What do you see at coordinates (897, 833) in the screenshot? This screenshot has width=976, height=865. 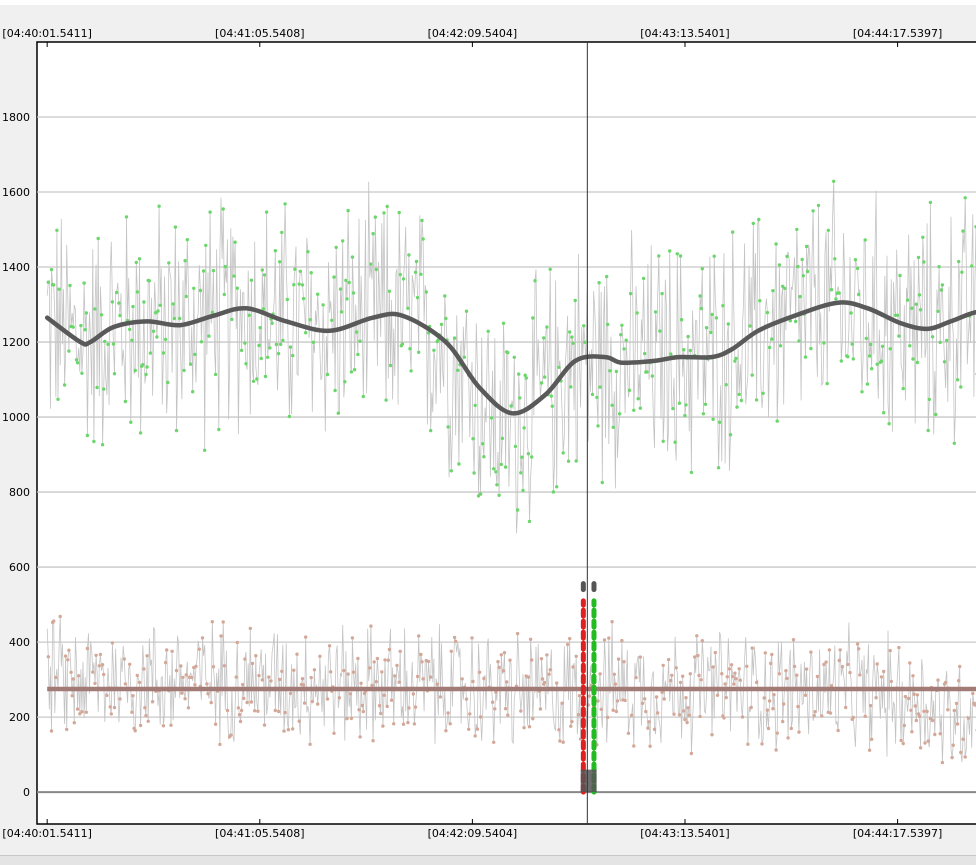 I see `x-tick-label-bottom: [04:44:17.5397]` at bounding box center [897, 833].